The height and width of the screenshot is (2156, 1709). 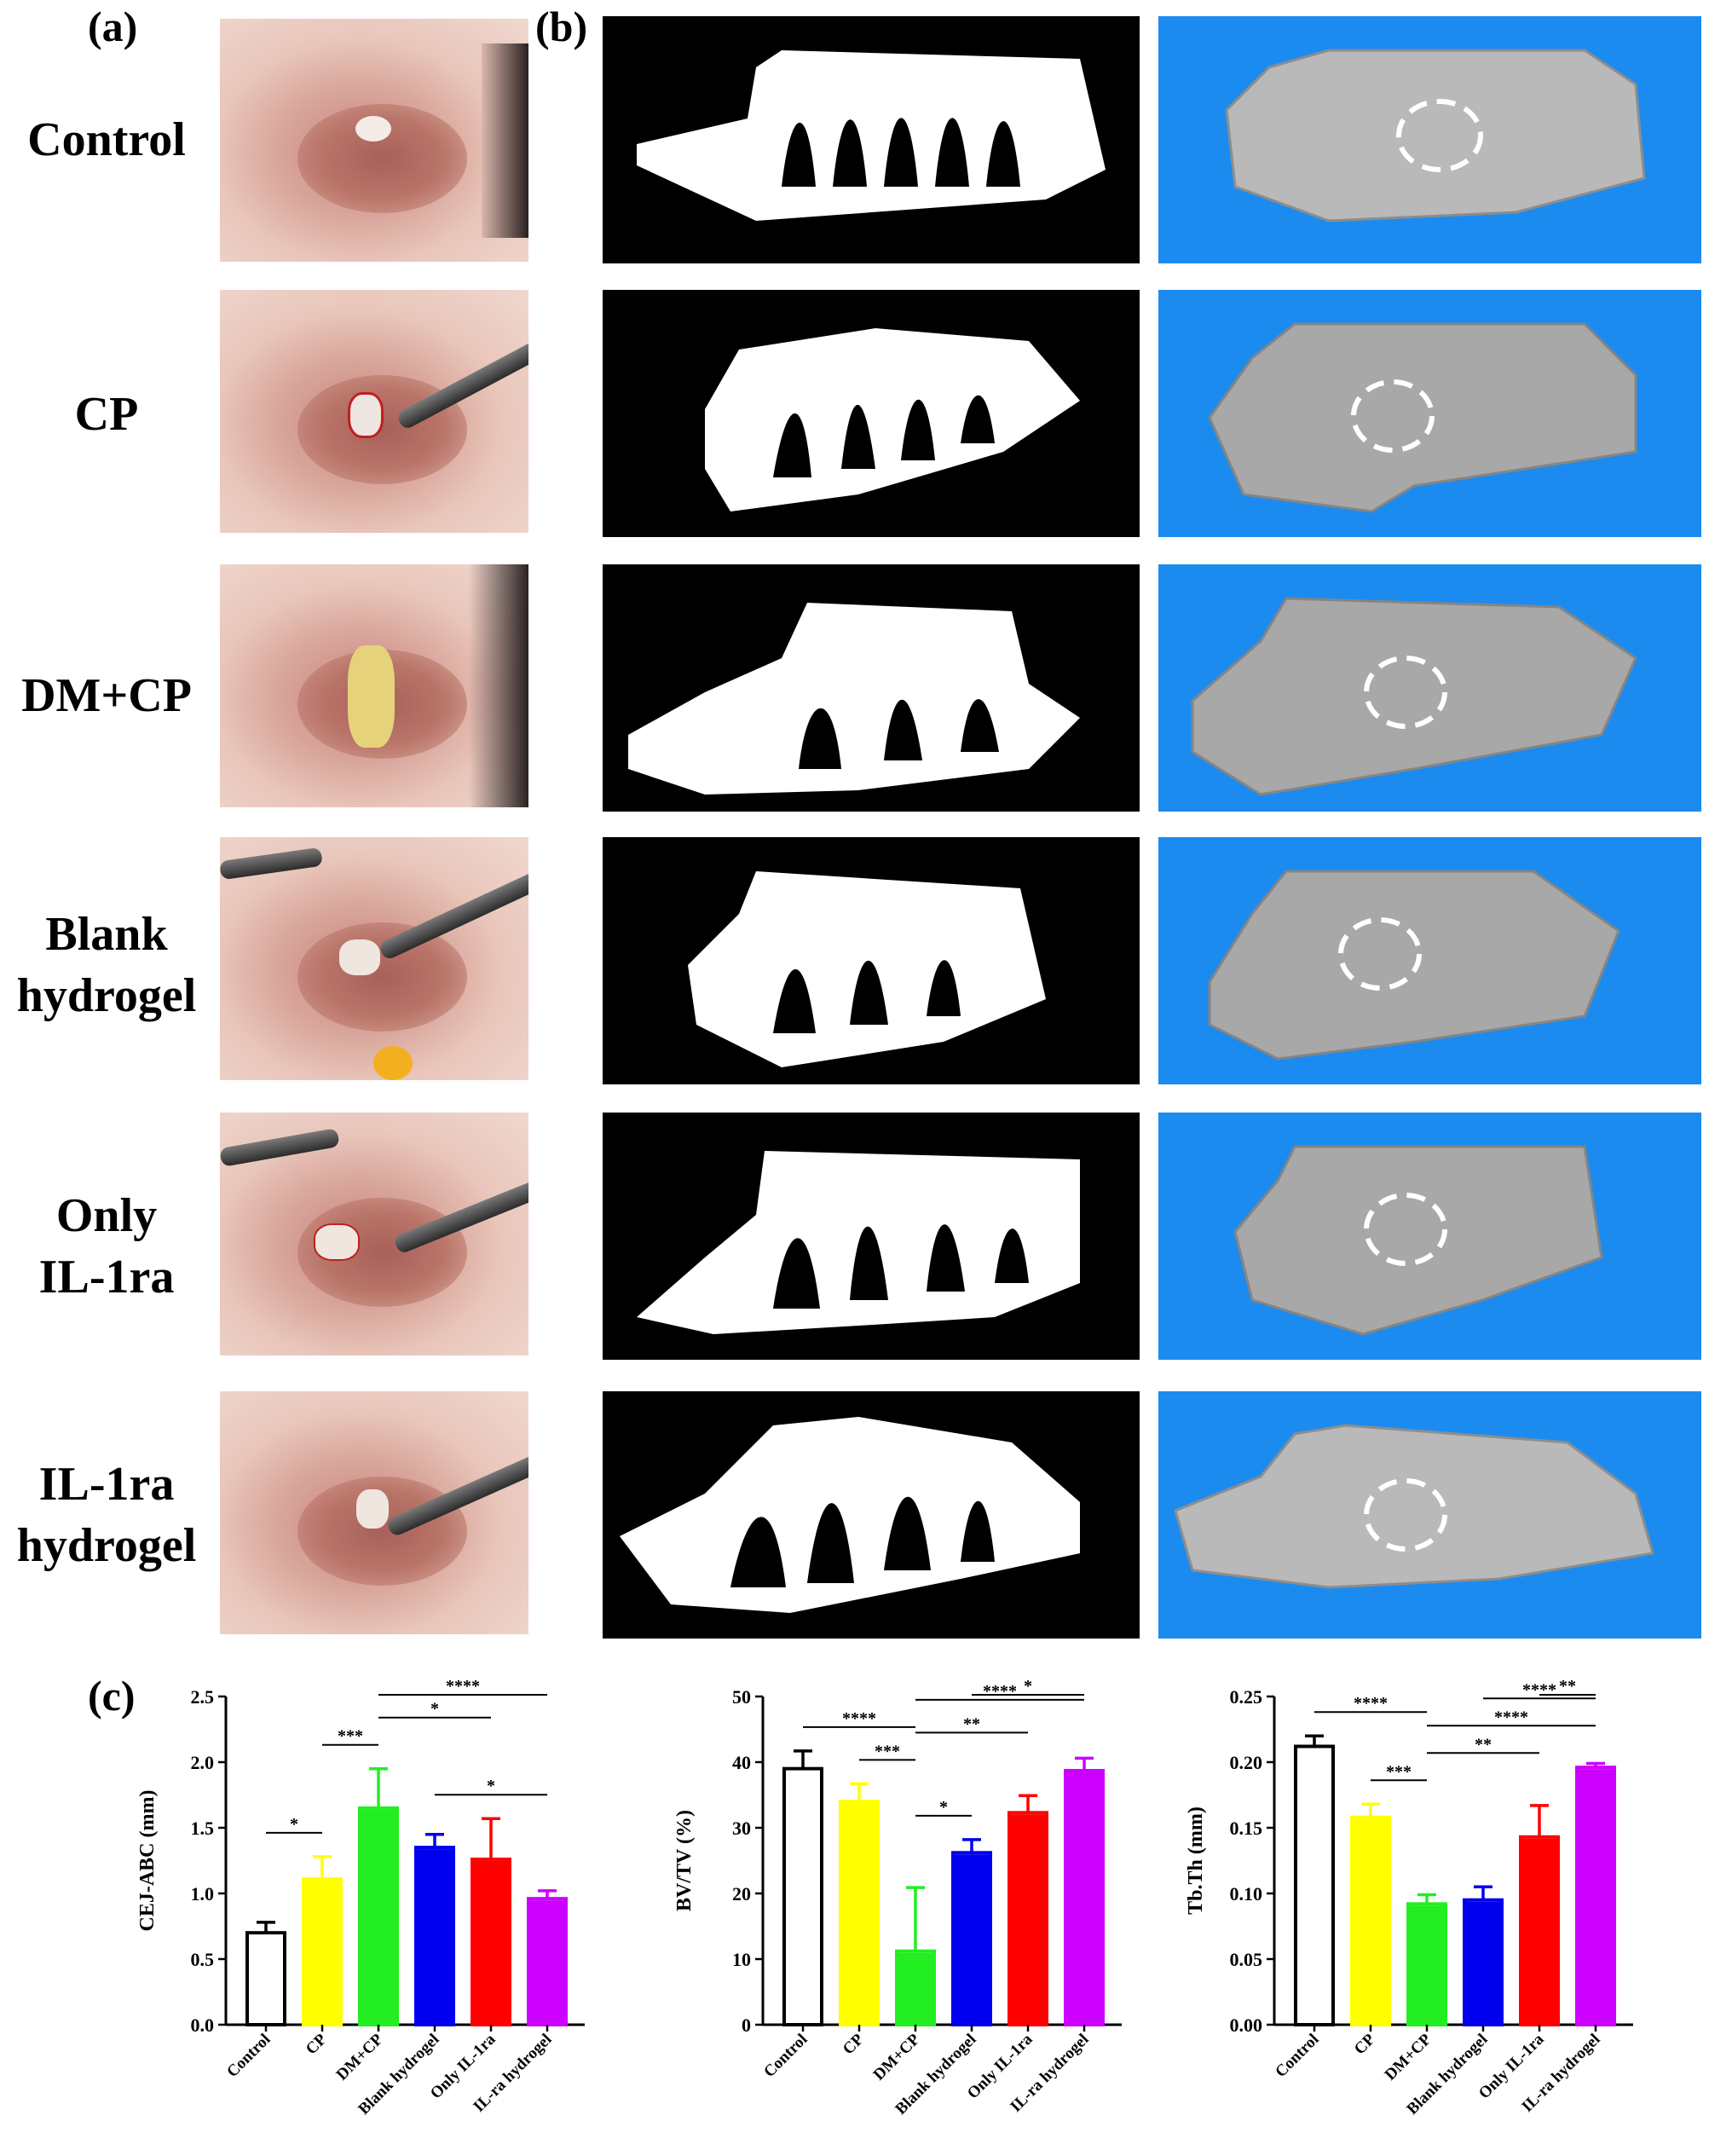 I want to click on microct-section-dmcp, so click(x=871, y=688).